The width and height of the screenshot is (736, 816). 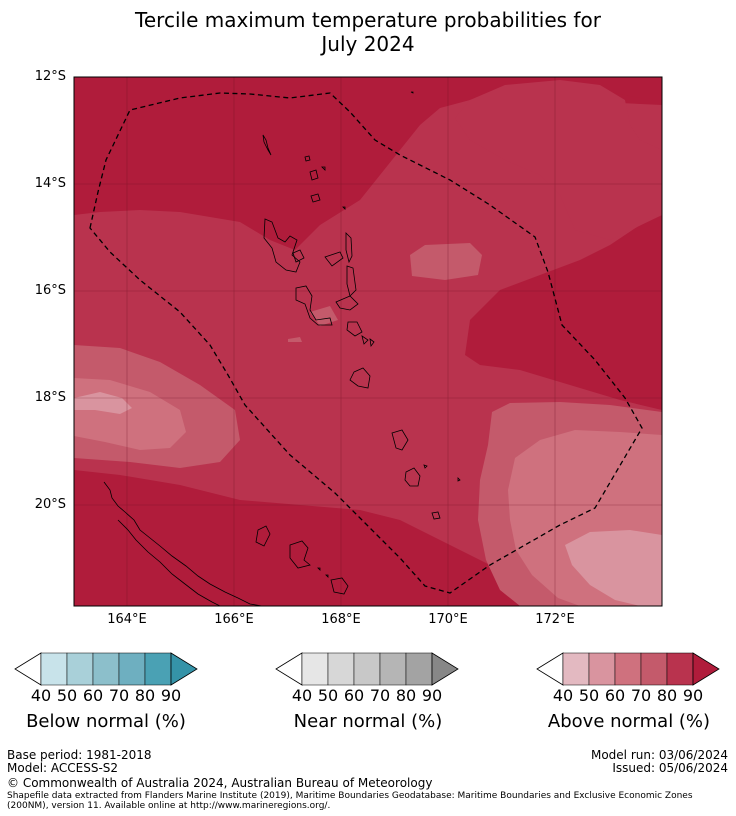 What do you see at coordinates (79, 755) in the screenshot?
I see `base-period: Base period: 1981-2018` at bounding box center [79, 755].